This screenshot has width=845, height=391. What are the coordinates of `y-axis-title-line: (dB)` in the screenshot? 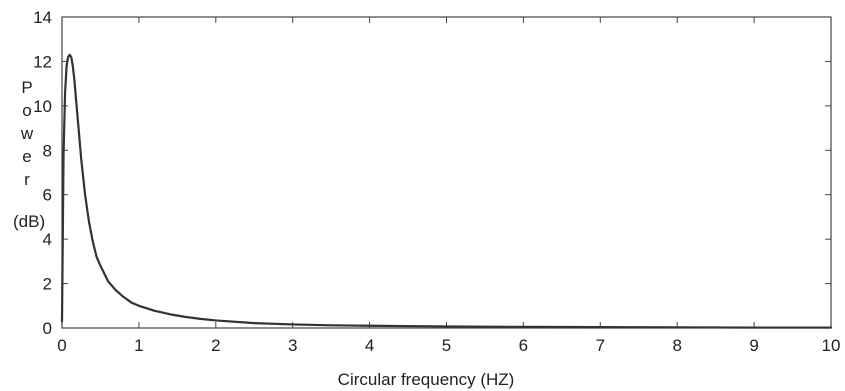 It's located at (29, 221).